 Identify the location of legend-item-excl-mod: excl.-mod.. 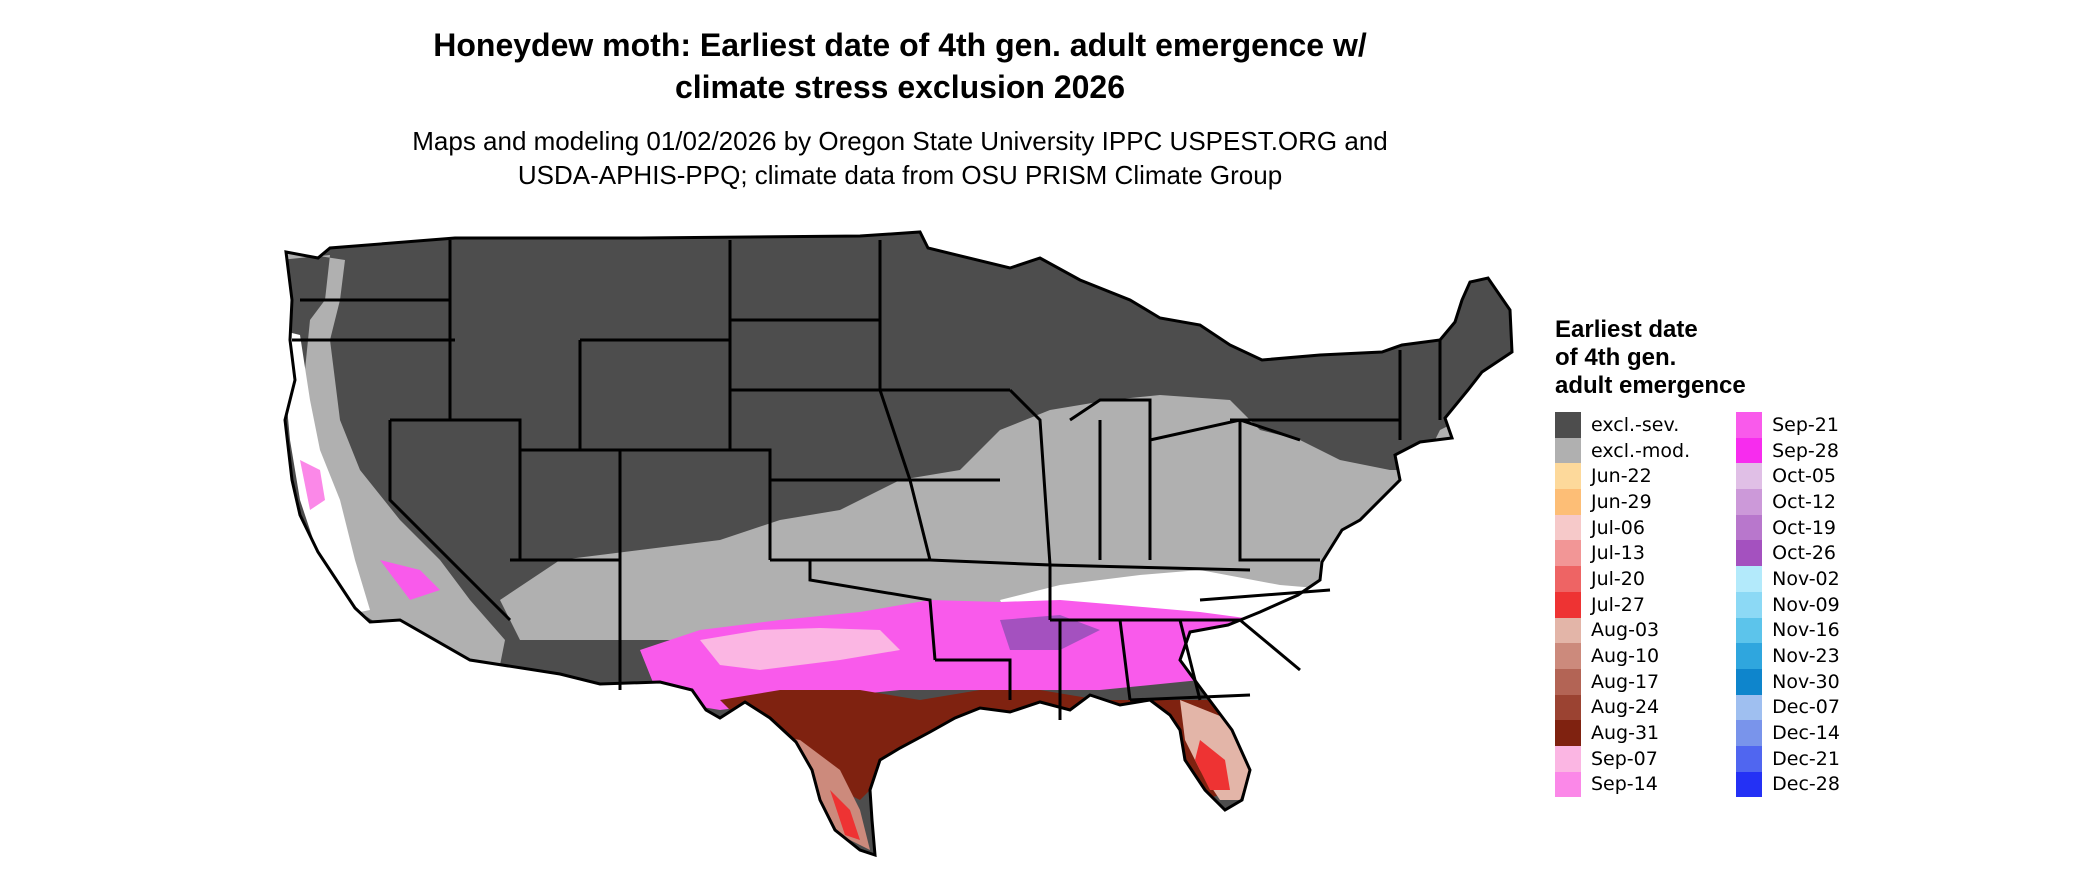
(1623, 450).